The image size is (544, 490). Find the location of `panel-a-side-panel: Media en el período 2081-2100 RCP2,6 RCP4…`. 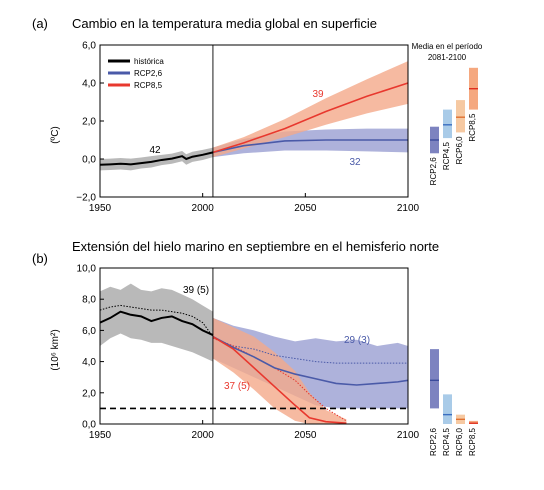

panel-a-side-panel: Media en el período 2081-2100 RCP2,6 RCP4… is located at coordinates (447, 113).